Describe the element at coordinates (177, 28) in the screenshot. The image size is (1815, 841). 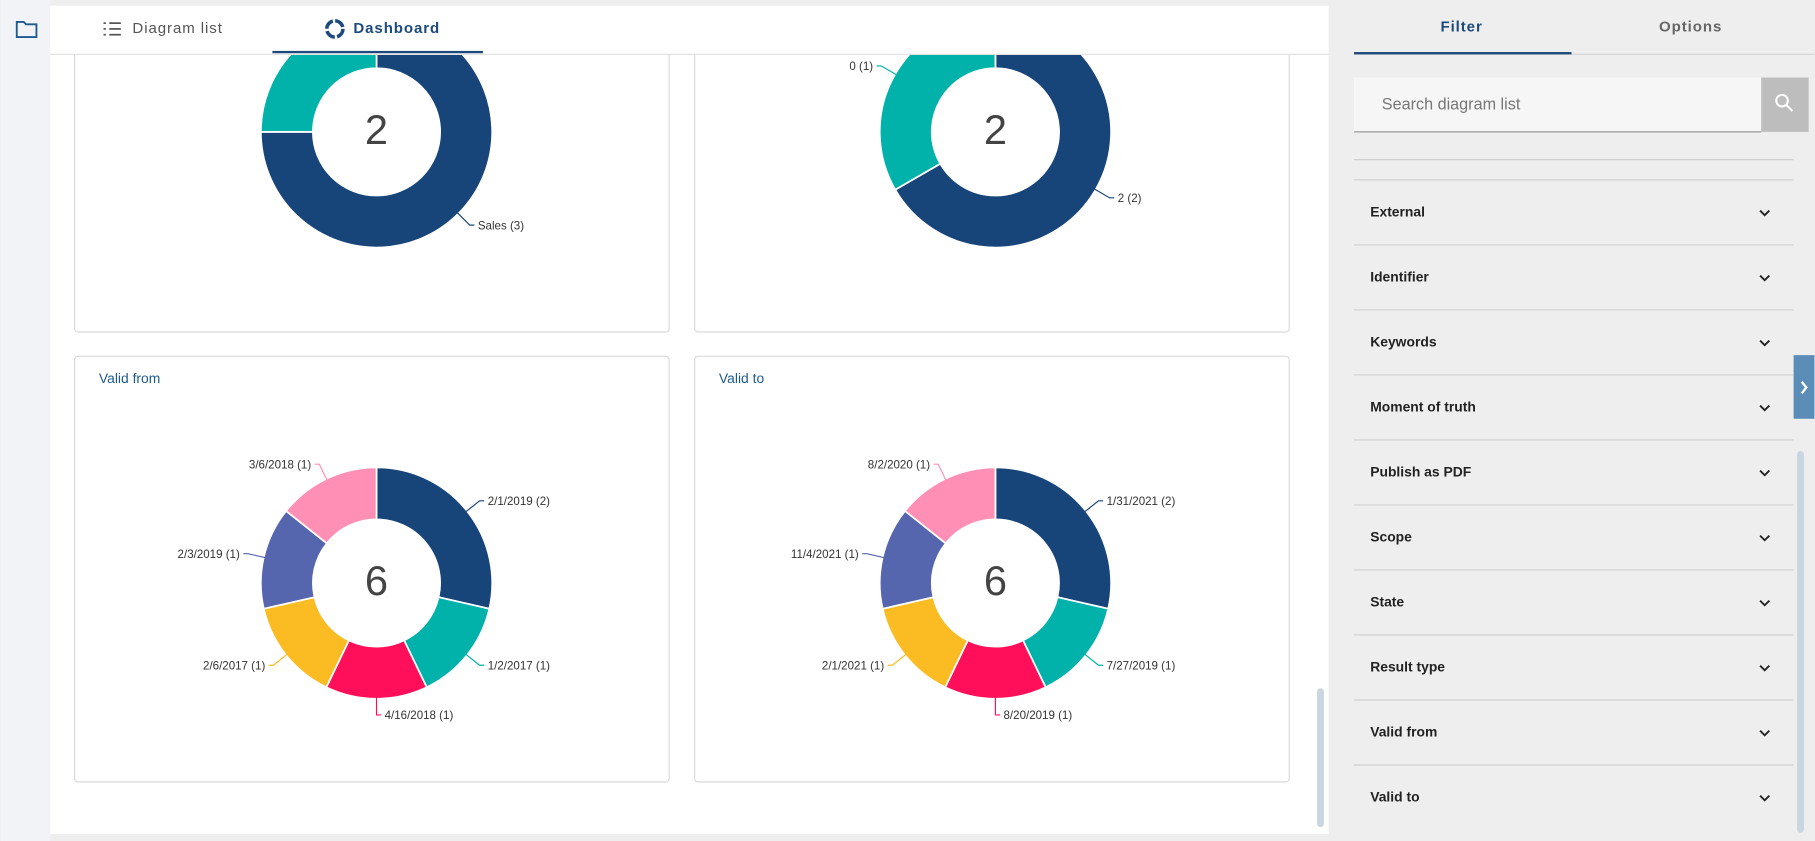
I see `tab: Diagram list` at that location.